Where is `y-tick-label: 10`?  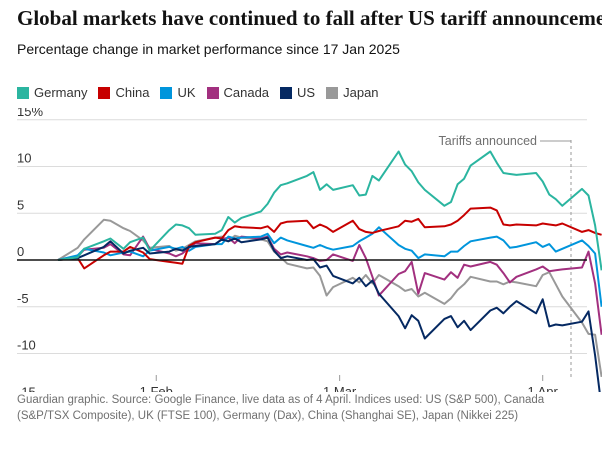 y-tick-label: 10 is located at coordinates (24, 158).